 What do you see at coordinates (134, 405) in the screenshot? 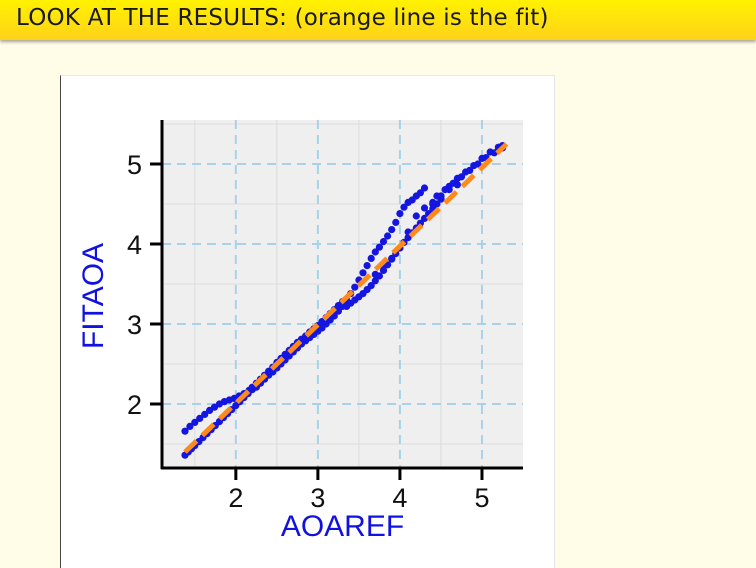
I see `y-tick-label: 2` at bounding box center [134, 405].